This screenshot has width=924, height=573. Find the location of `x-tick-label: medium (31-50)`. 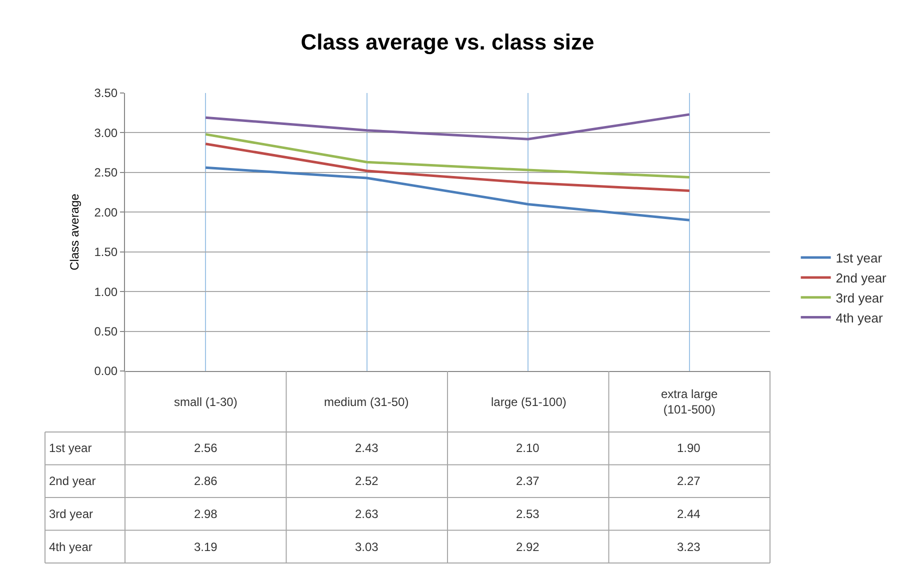

x-tick-label: medium (31-50) is located at coordinates (366, 402).